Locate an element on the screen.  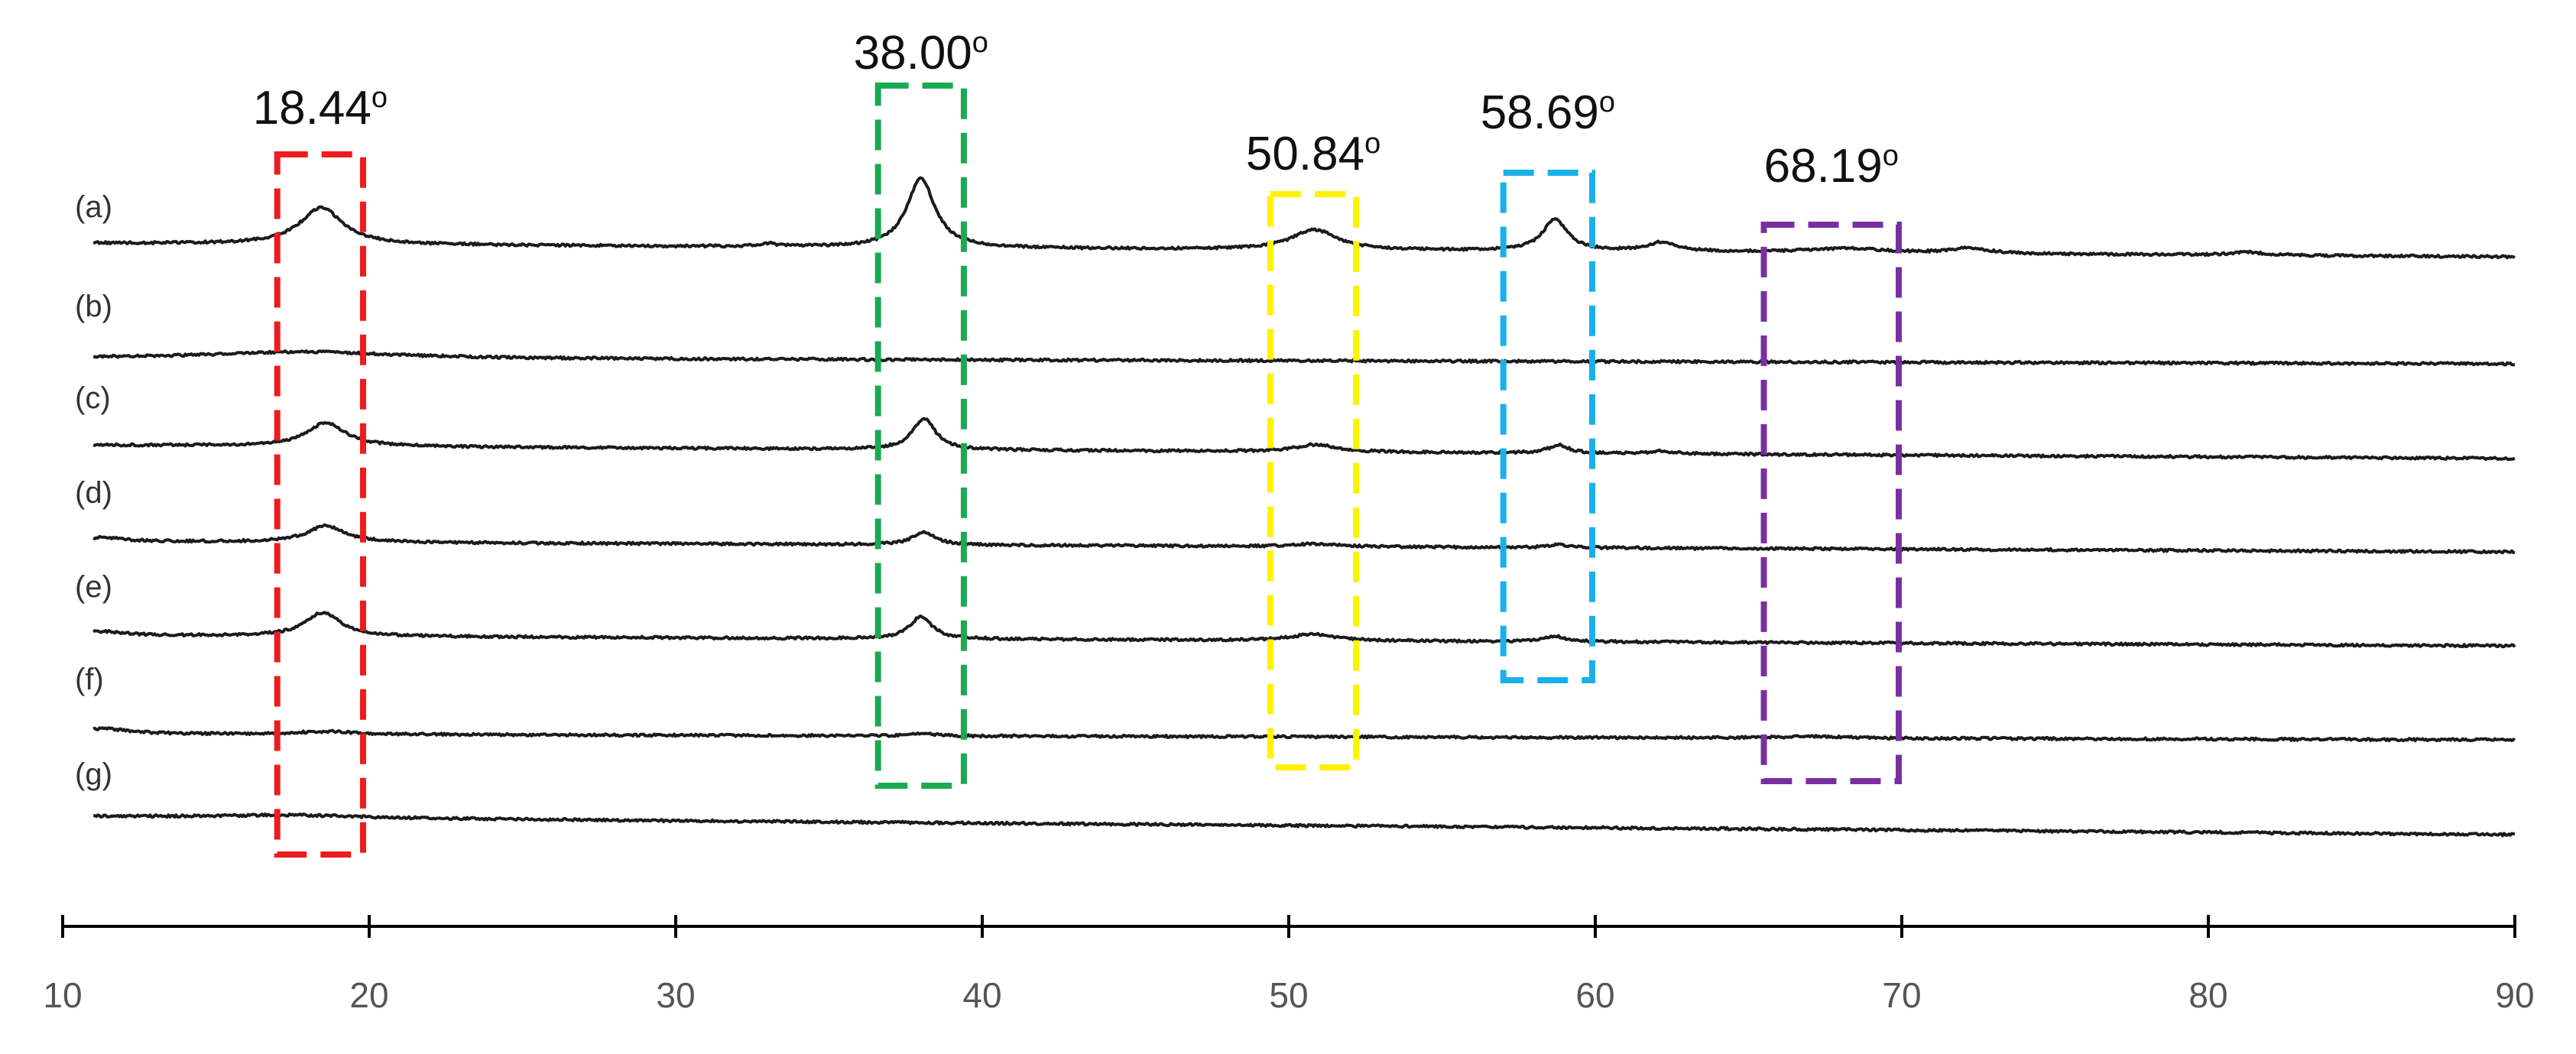
series-label-g: (g) is located at coordinates (93, 774).